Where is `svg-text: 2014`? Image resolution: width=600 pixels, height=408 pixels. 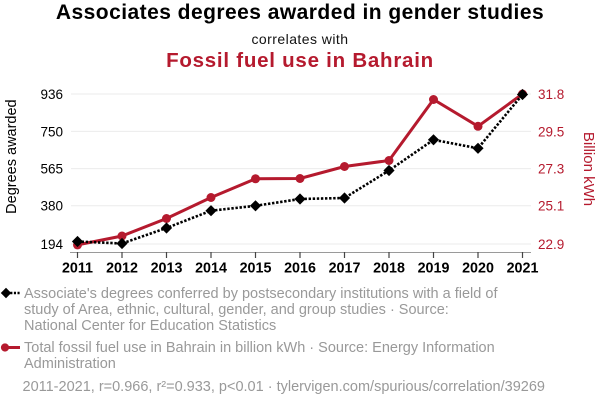 svg-text: 2014 is located at coordinates (211, 269).